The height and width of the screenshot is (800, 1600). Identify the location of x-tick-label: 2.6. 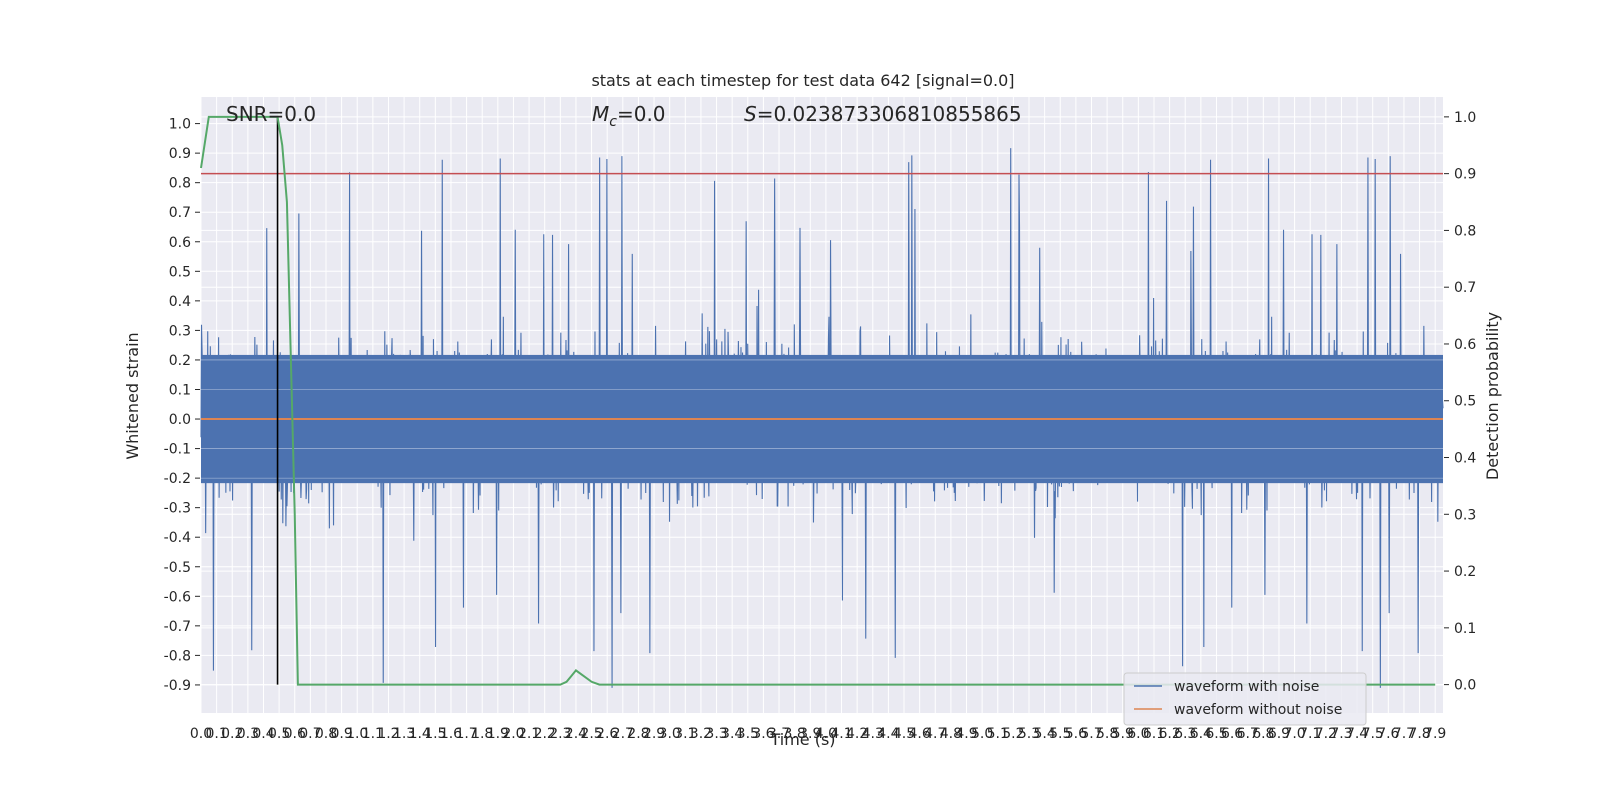
(607, 734).